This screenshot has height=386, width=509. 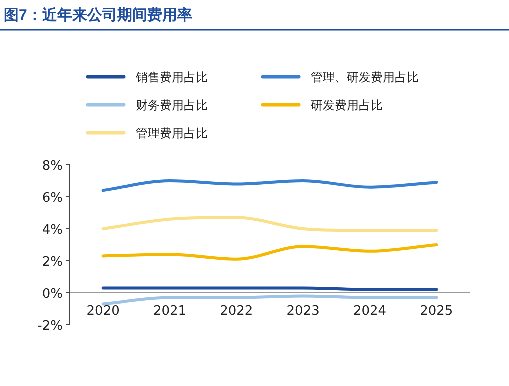 I want to click on x-tick-label: 2023, so click(x=303, y=311).